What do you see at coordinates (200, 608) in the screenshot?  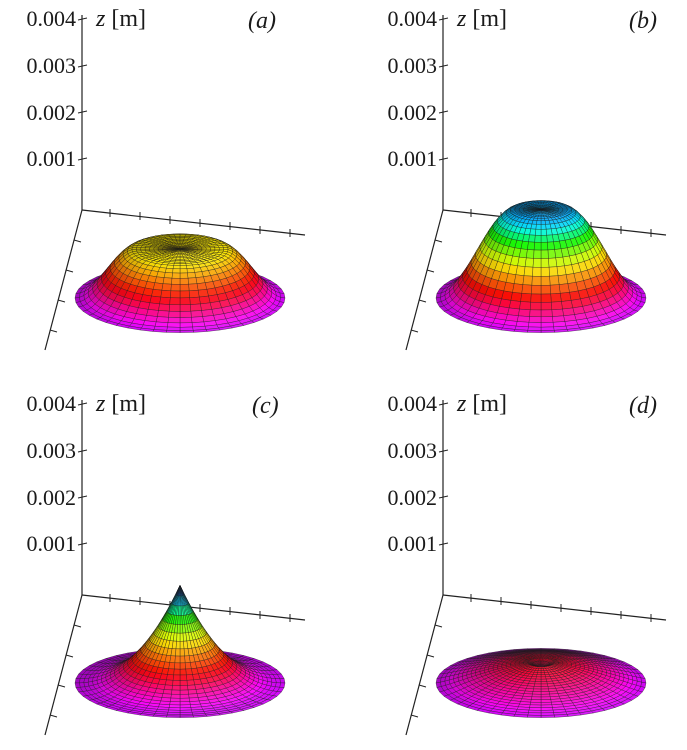 I see `x-axis-ticks` at bounding box center [200, 608].